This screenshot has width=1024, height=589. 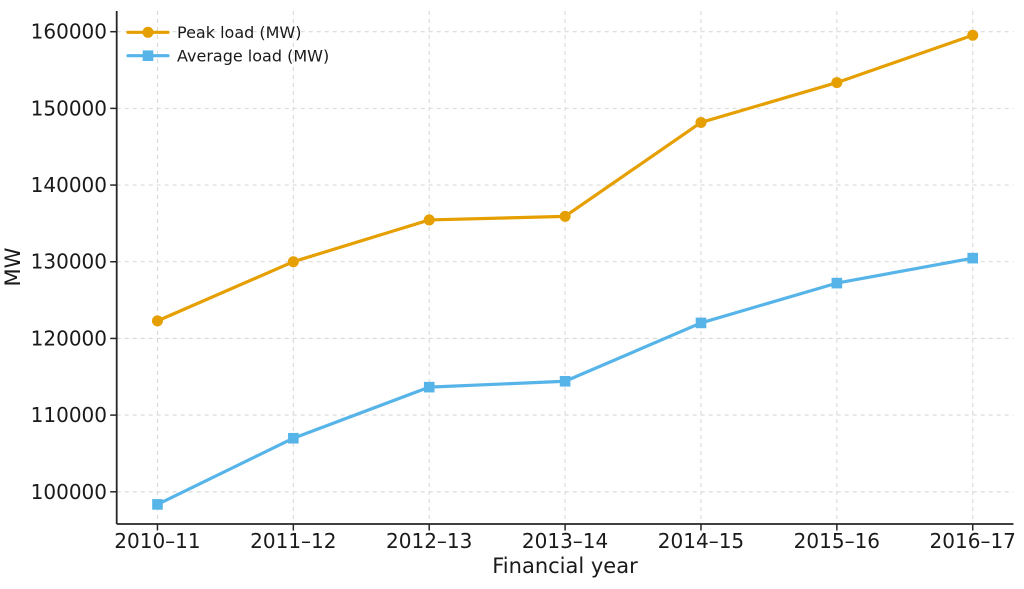 I want to click on x-tick-label: 2011–12, so click(x=293, y=541).